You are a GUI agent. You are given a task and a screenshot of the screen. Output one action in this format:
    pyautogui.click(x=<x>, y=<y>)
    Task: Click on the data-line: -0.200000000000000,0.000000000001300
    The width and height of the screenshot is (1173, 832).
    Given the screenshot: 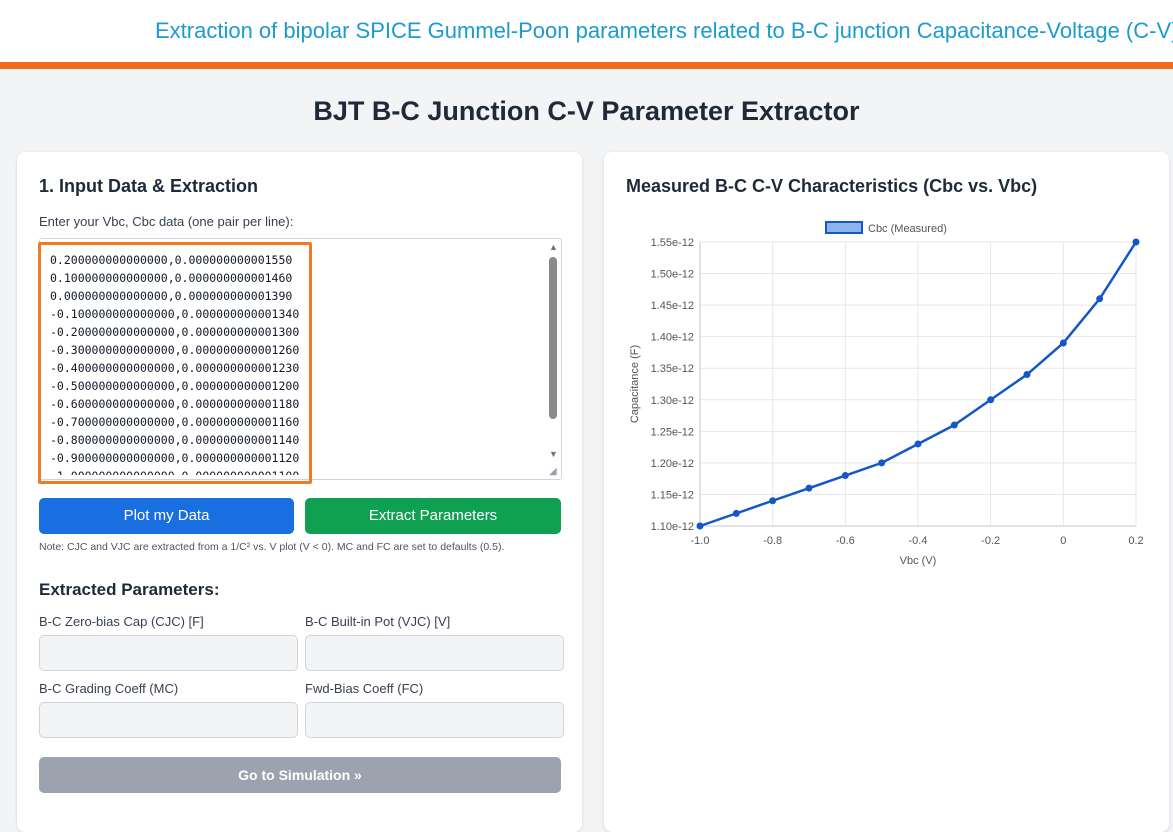 What is the action you would take?
    pyautogui.click(x=175, y=332)
    